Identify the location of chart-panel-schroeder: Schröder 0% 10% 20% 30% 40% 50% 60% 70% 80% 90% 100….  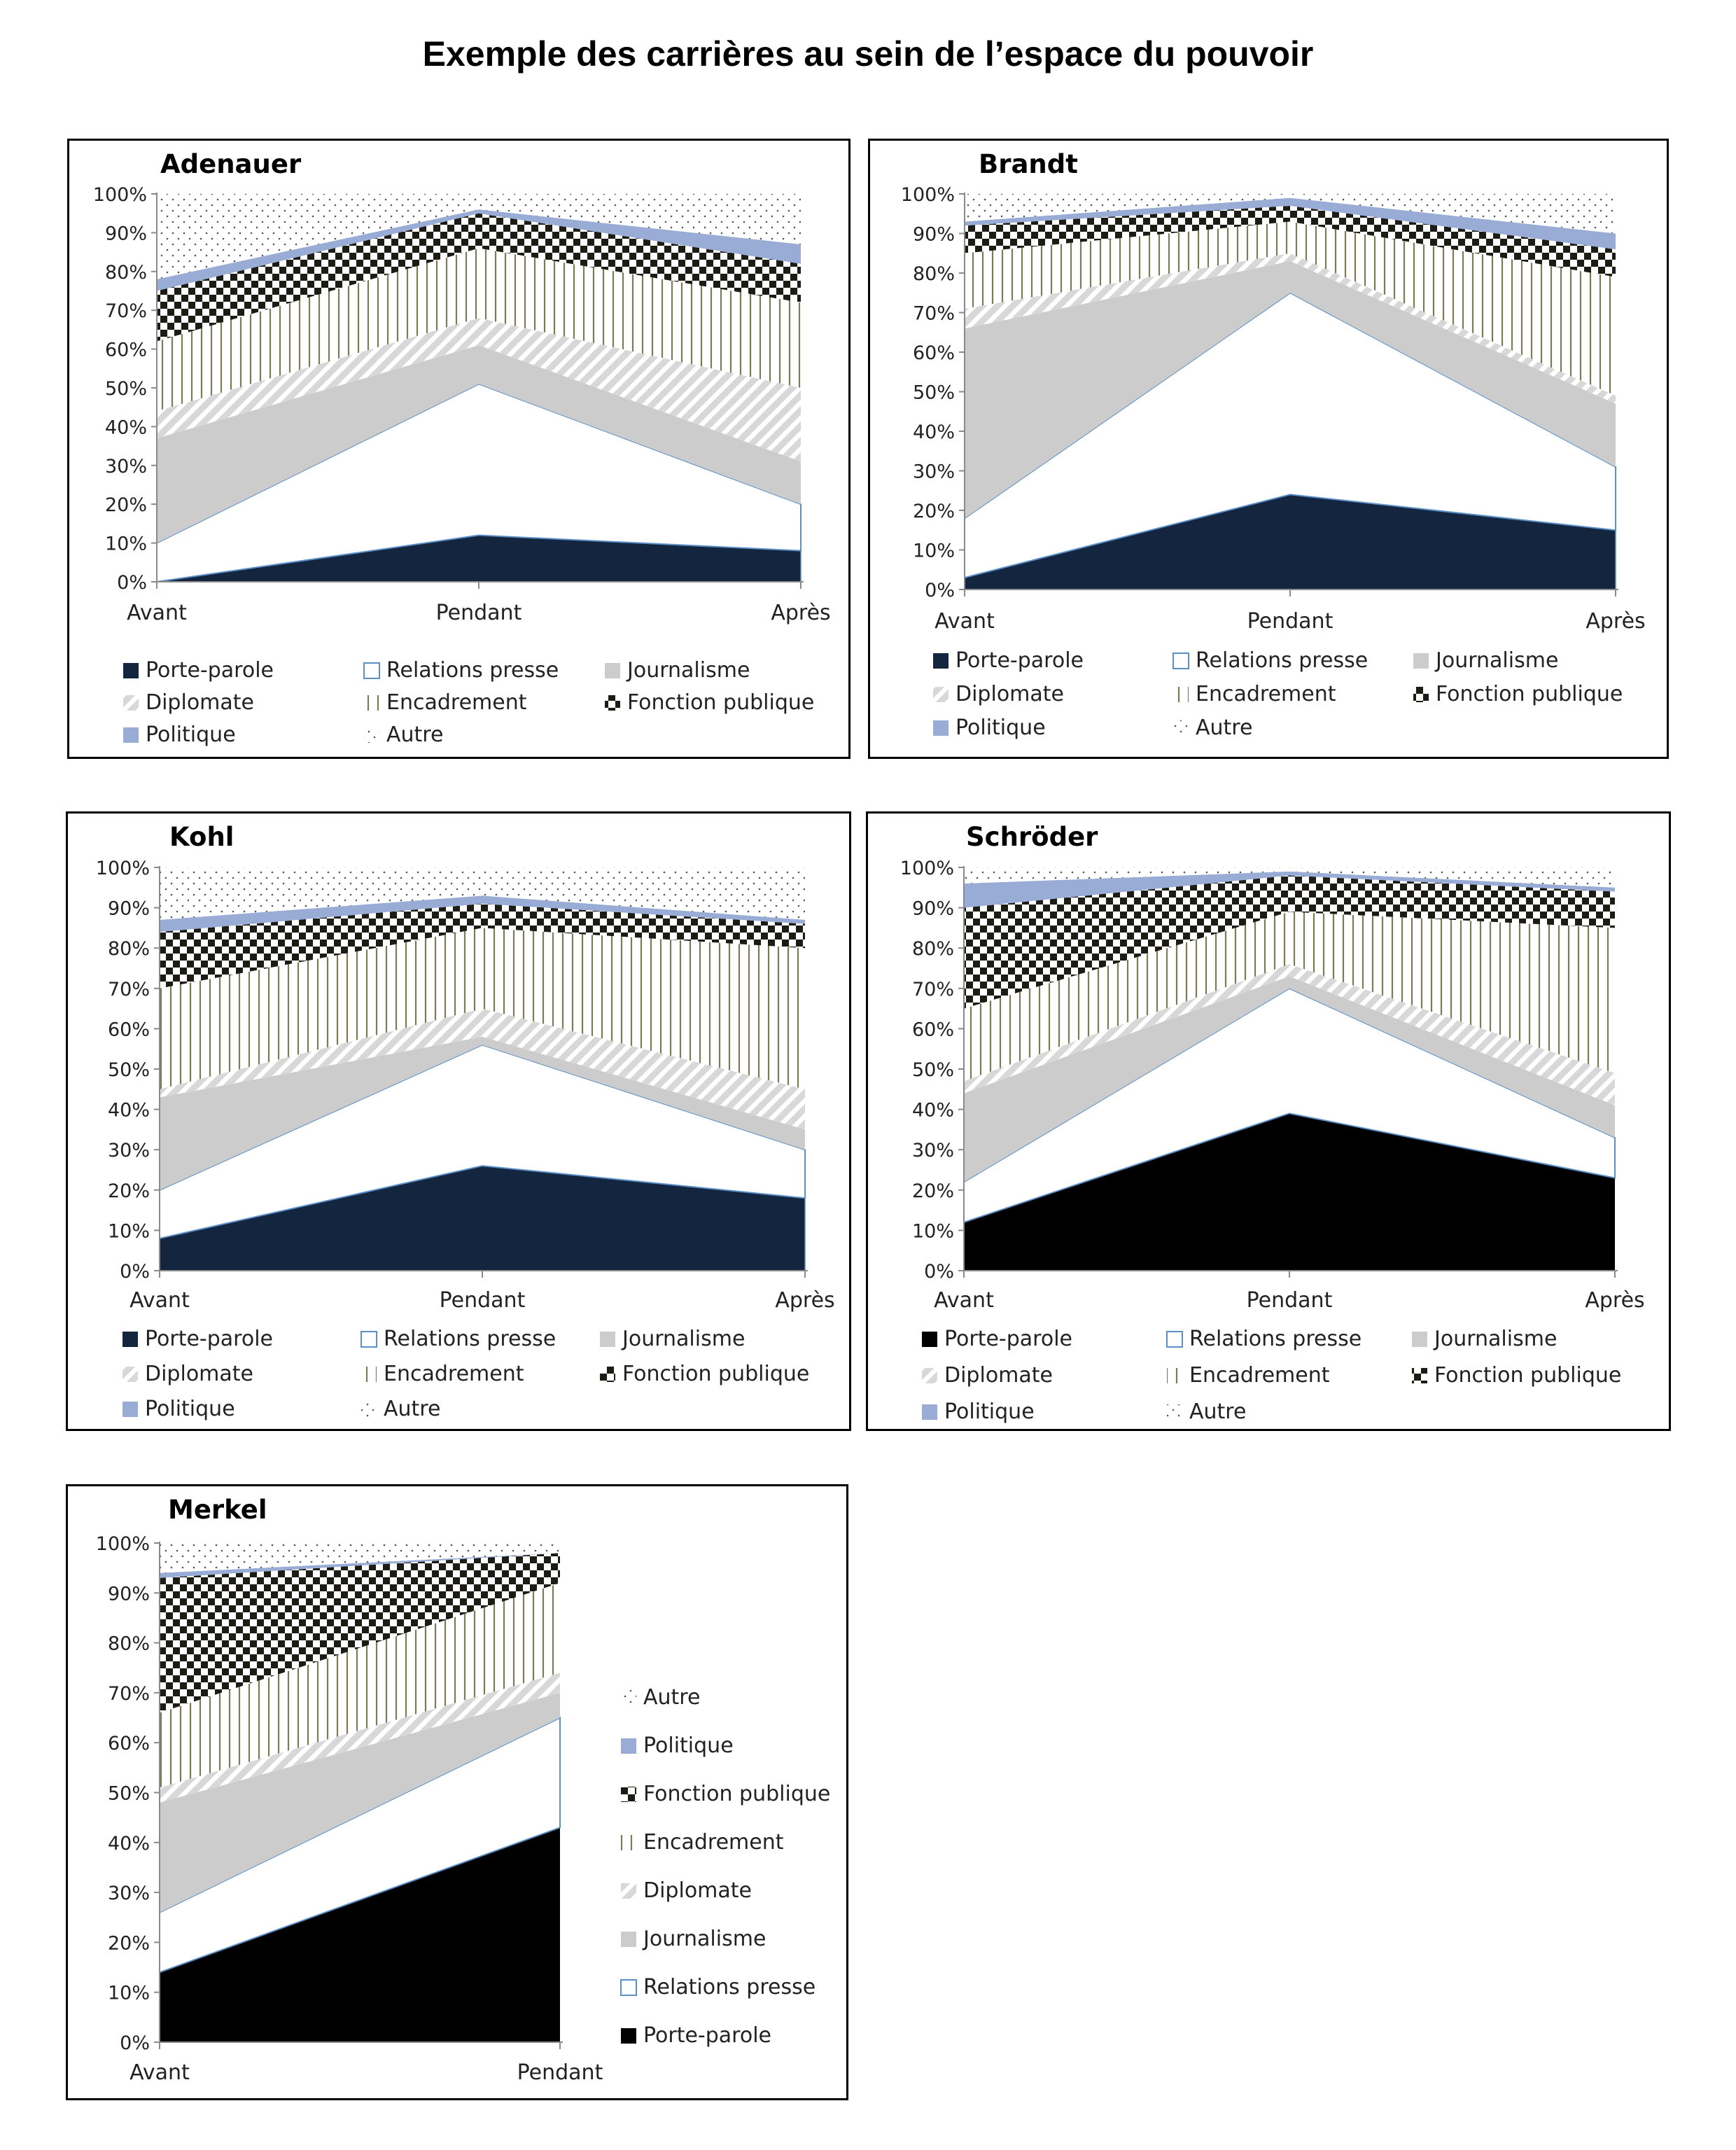
(1268, 1121).